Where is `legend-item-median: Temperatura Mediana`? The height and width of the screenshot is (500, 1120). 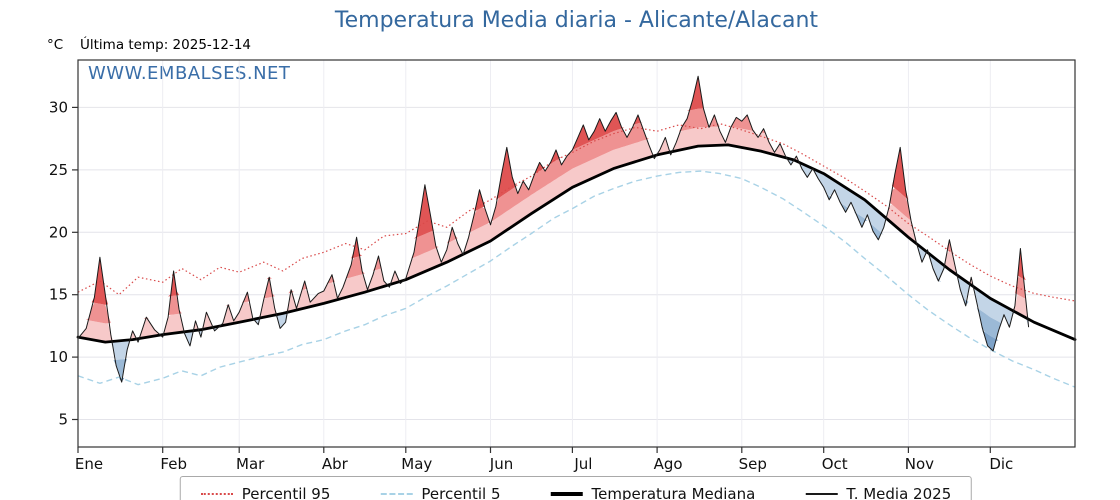 legend-item-median: Temperatura Mediana is located at coordinates (652, 492).